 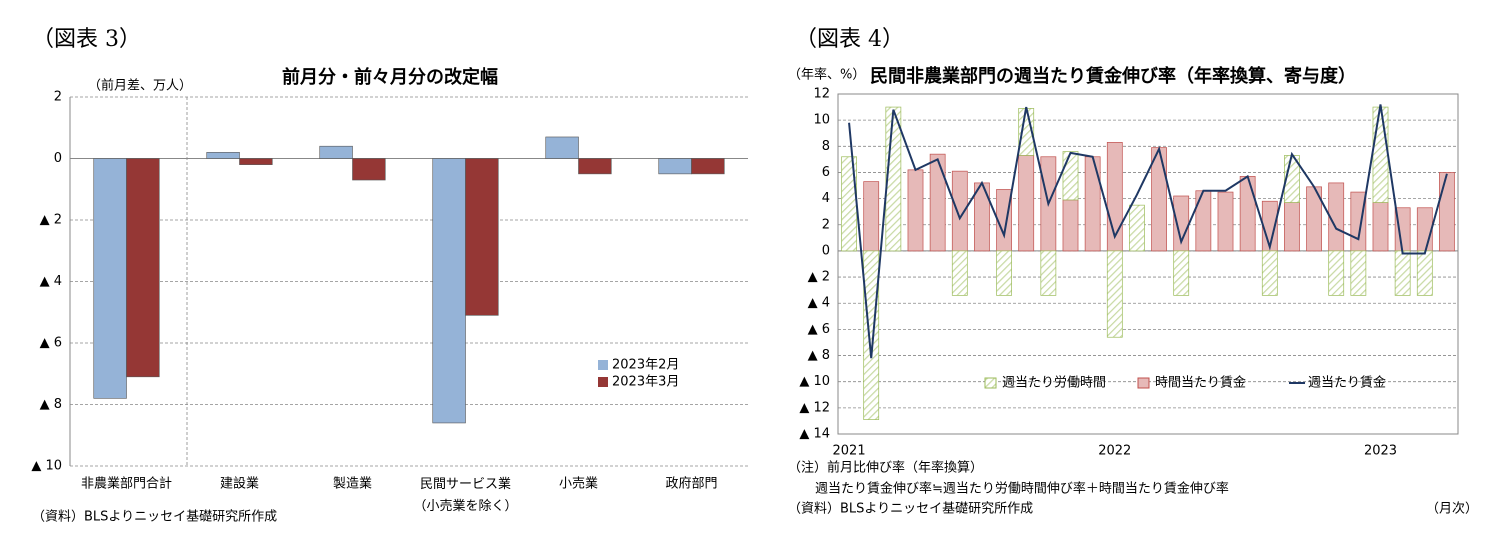 I want to click on note: （月次）, so click(x=1452, y=509).